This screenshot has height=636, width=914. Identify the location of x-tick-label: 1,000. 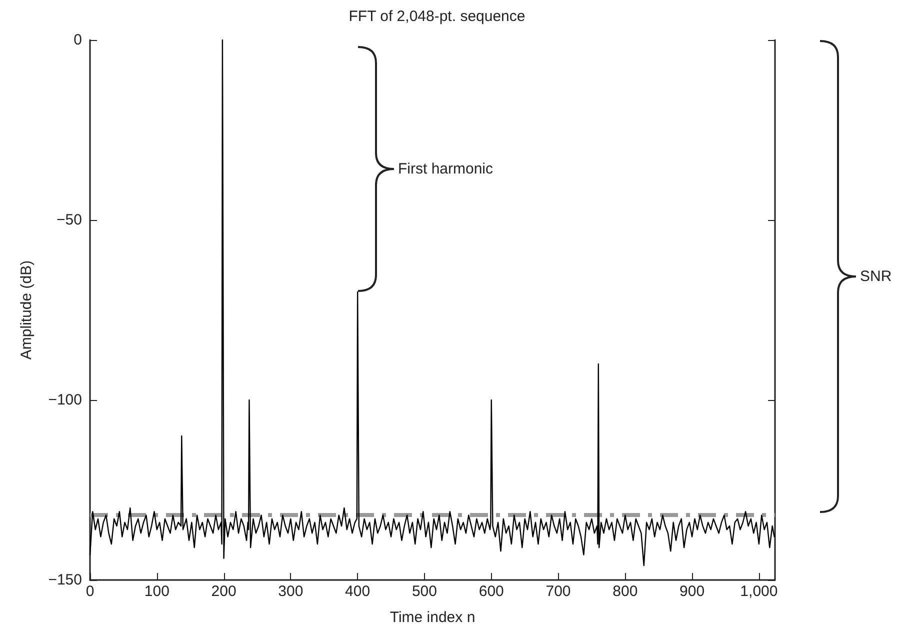
(759, 591).